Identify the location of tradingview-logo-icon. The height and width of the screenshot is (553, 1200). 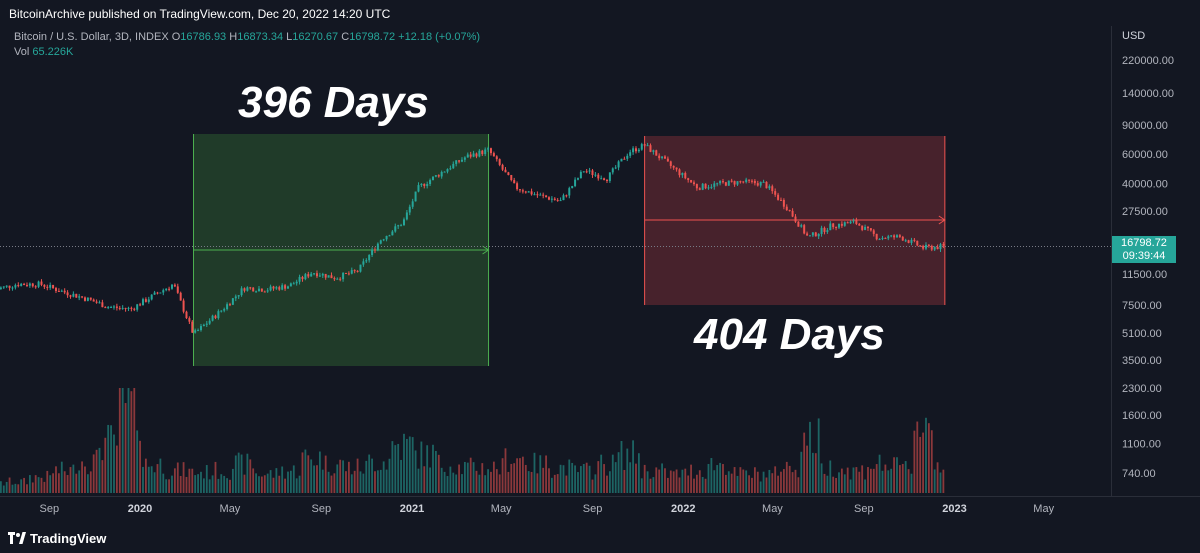
(17, 539).